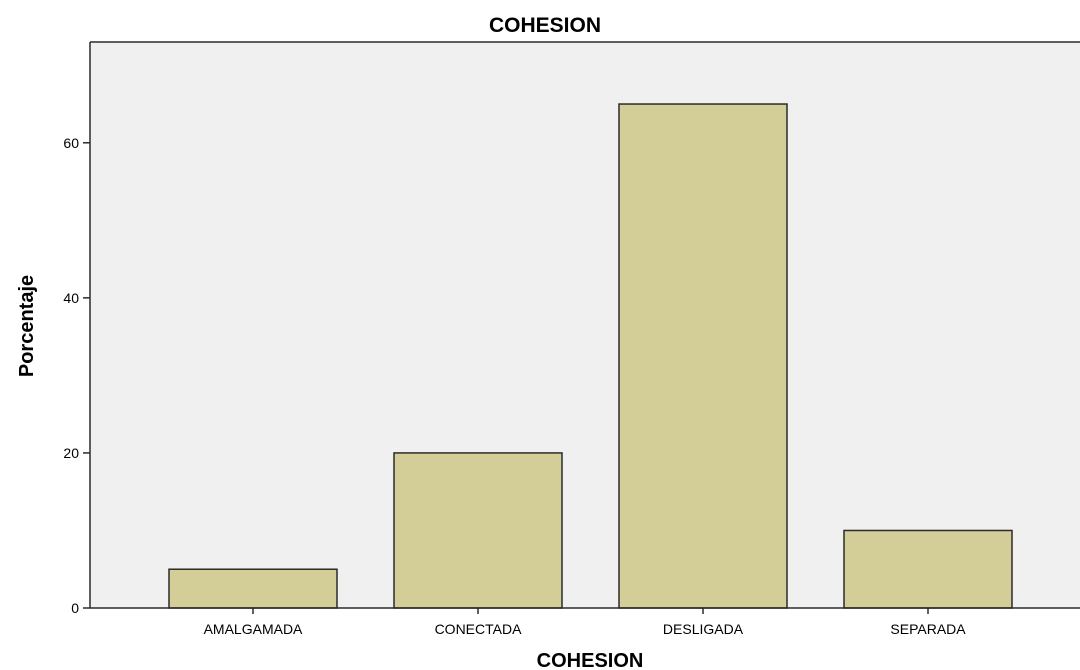 This screenshot has height=670, width=1080. I want to click on chart-title: COHESION, so click(545, 25).